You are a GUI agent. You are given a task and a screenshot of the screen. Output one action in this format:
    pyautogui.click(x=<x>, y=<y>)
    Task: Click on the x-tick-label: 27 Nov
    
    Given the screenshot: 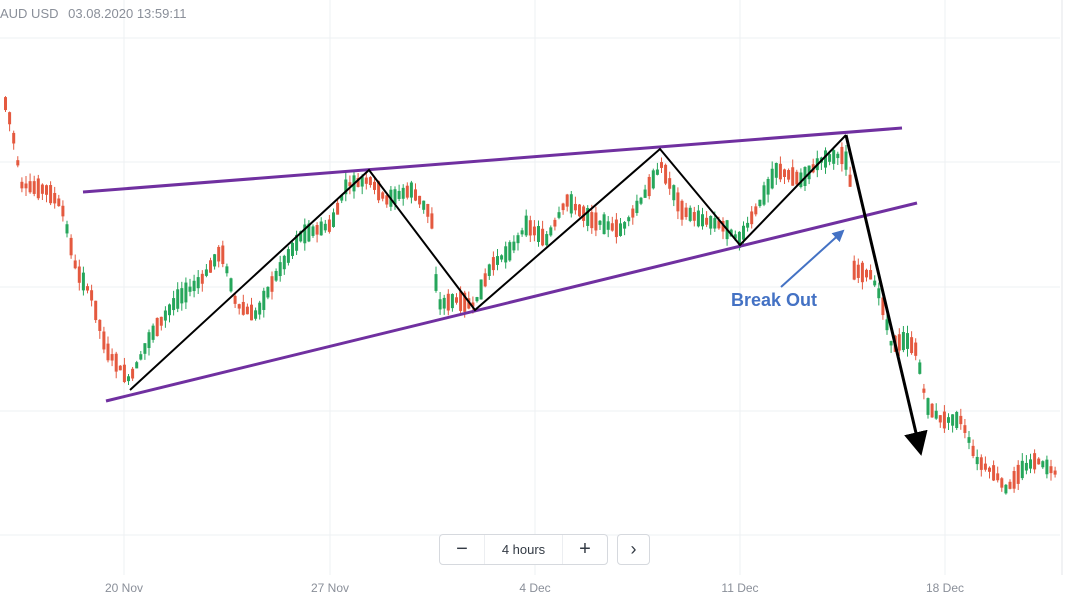 What is the action you would take?
    pyautogui.click(x=330, y=588)
    